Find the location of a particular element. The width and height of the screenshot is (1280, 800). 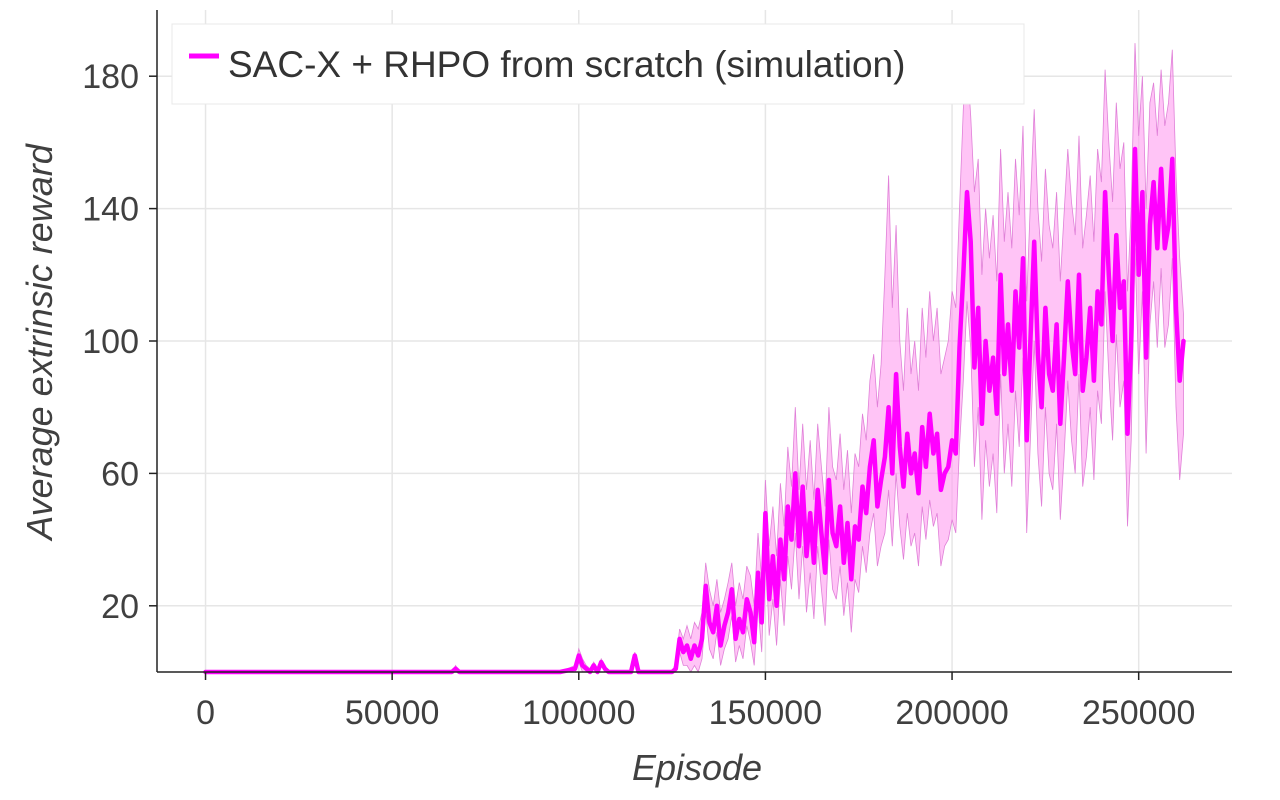

legend-box is located at coordinates (598, 64).